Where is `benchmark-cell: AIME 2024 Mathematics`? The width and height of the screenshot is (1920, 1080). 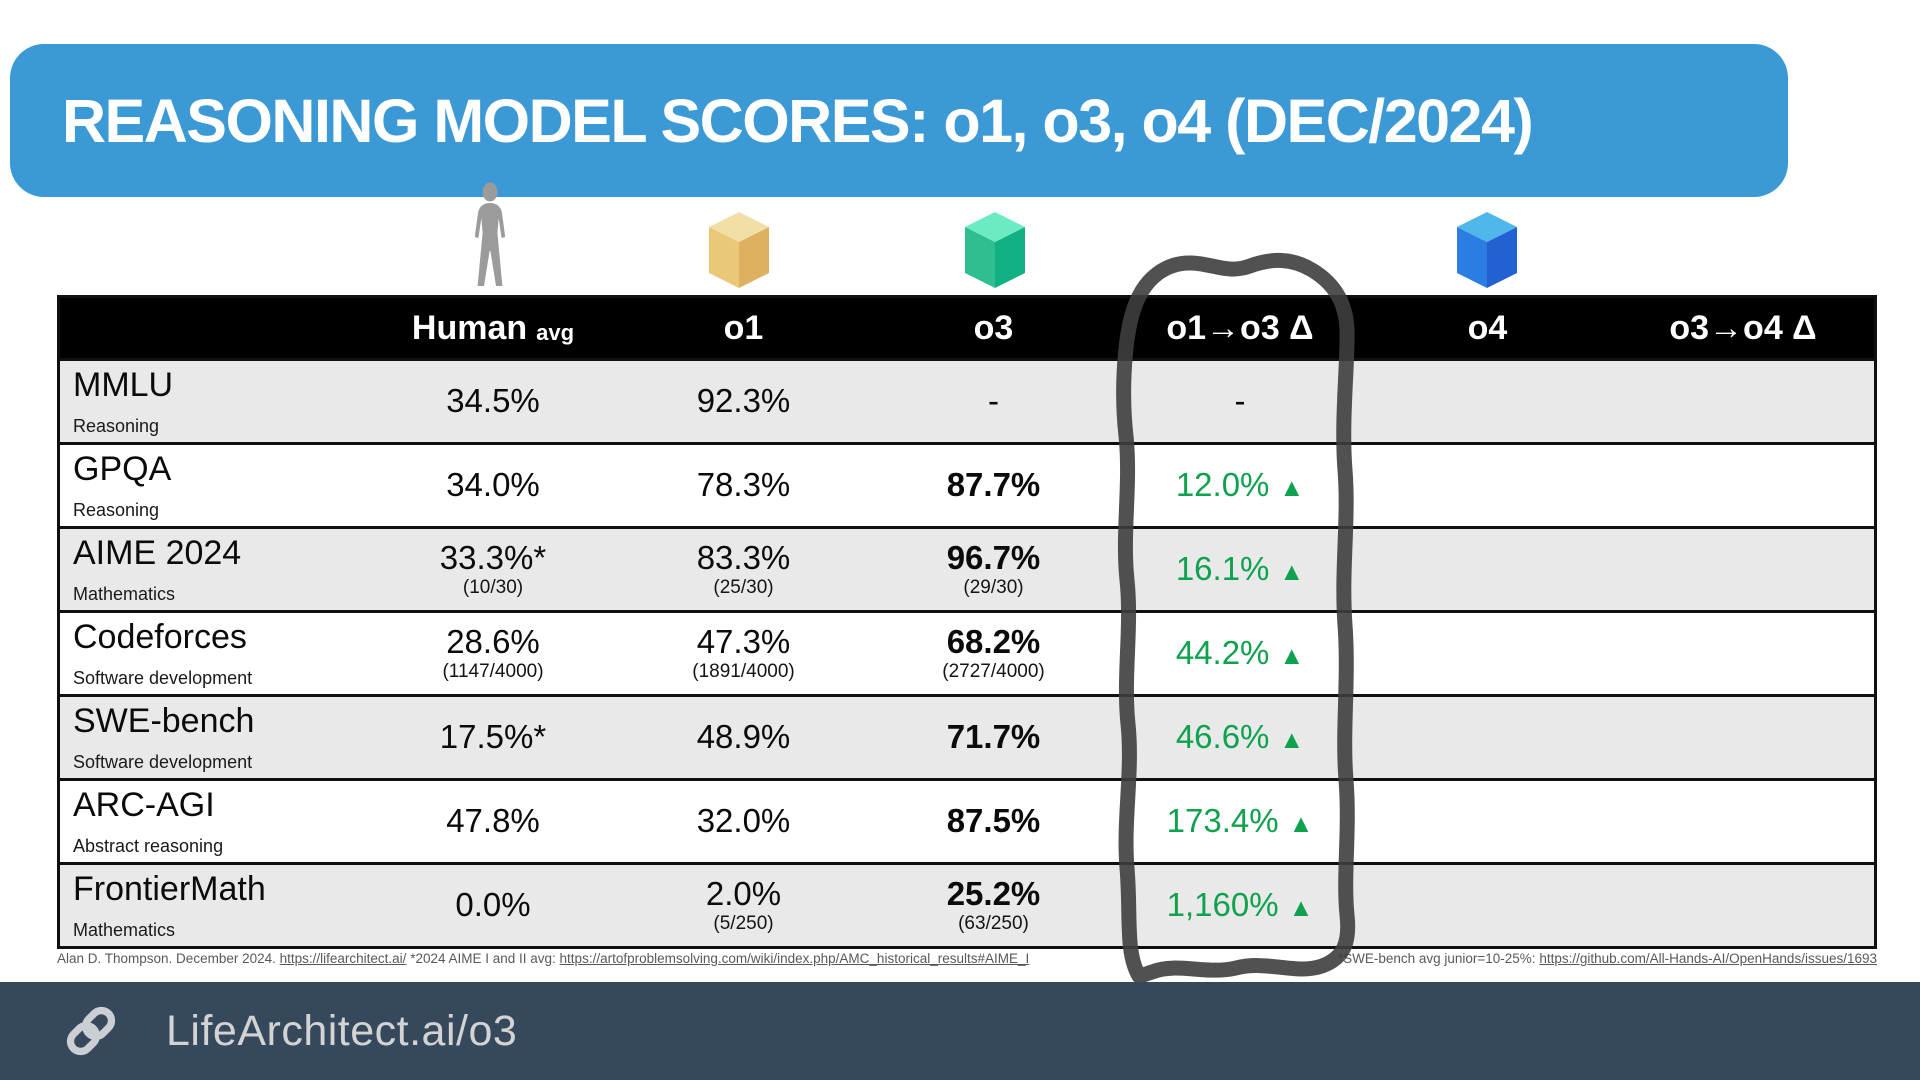
benchmark-cell: AIME 2024 Mathematics is located at coordinates (214, 569).